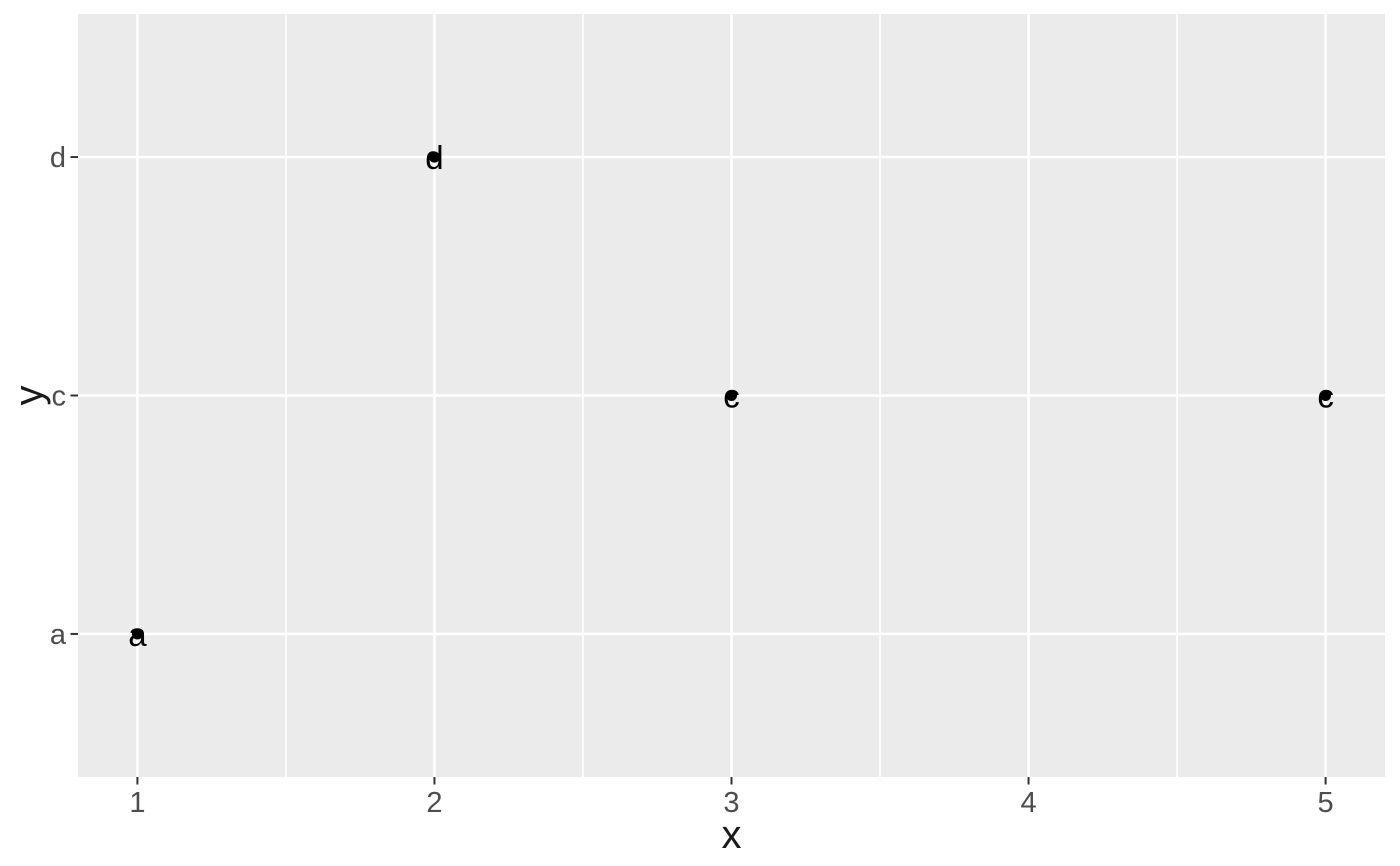 Image resolution: width=1400 pixels, height=866 pixels. Describe the element at coordinates (1326, 803) in the screenshot. I see `x-tick-label: 5` at that location.